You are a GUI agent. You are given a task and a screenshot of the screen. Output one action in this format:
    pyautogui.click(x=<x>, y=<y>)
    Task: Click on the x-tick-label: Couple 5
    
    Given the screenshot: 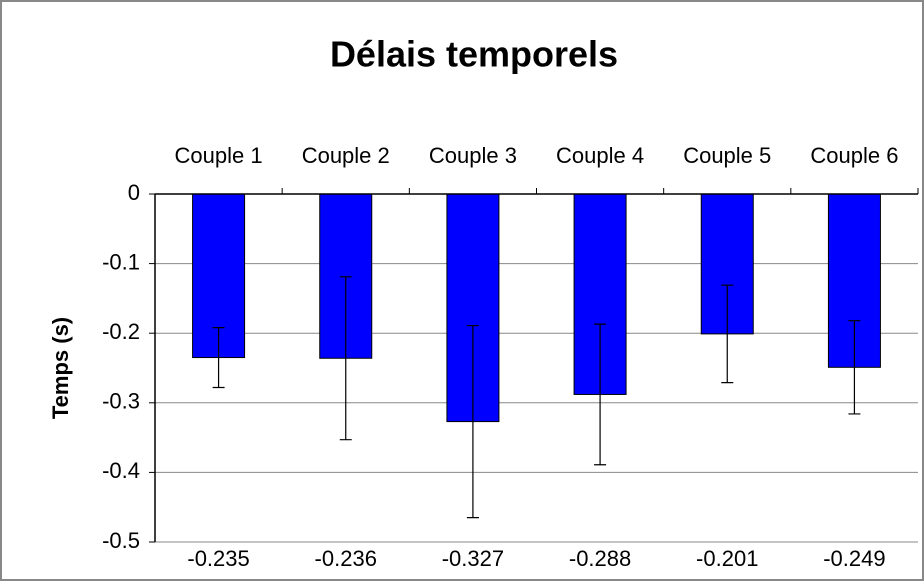 What is the action you would take?
    pyautogui.click(x=727, y=155)
    